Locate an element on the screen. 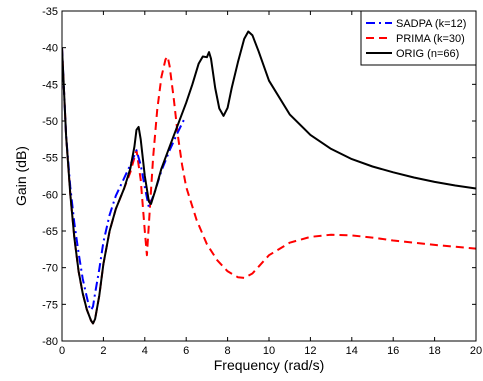 The width and height of the screenshot is (483, 381). y-tick-label: -70 is located at coordinates (50, 269).